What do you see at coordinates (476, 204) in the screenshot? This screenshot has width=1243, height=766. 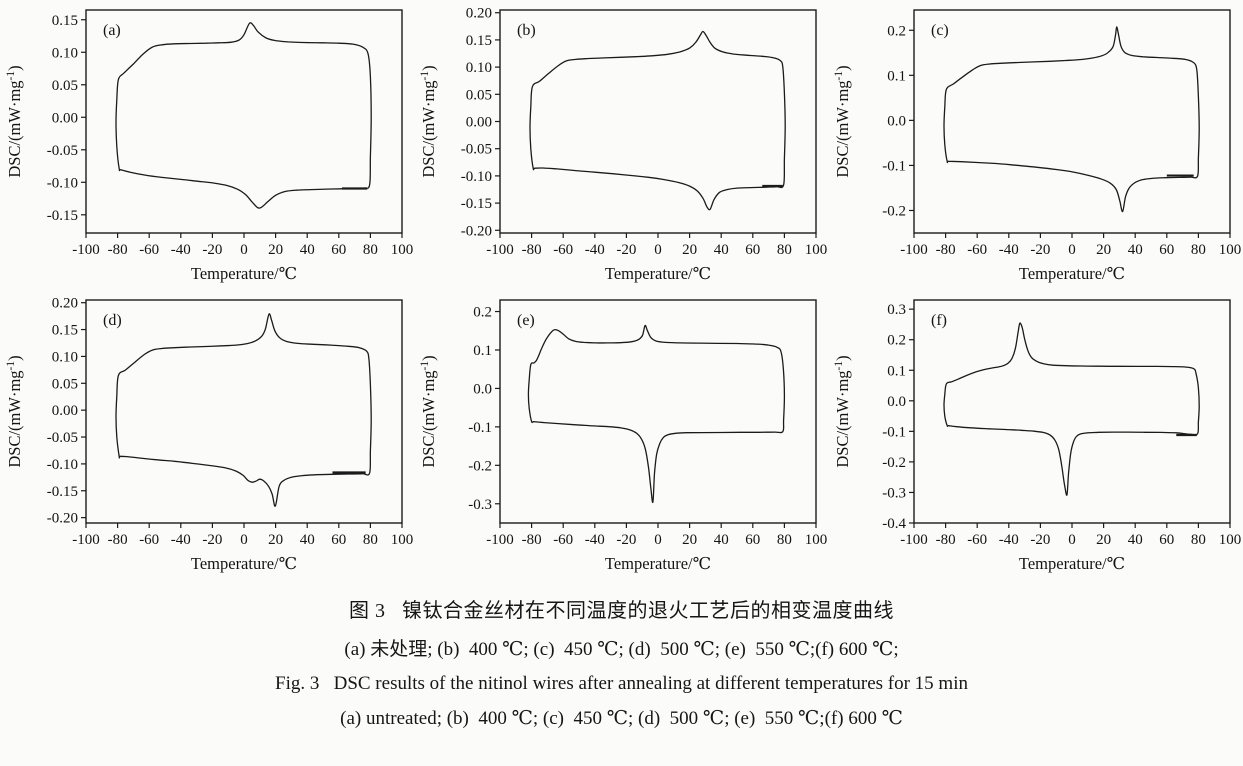 I see `svg-text: -0.15` at bounding box center [476, 204].